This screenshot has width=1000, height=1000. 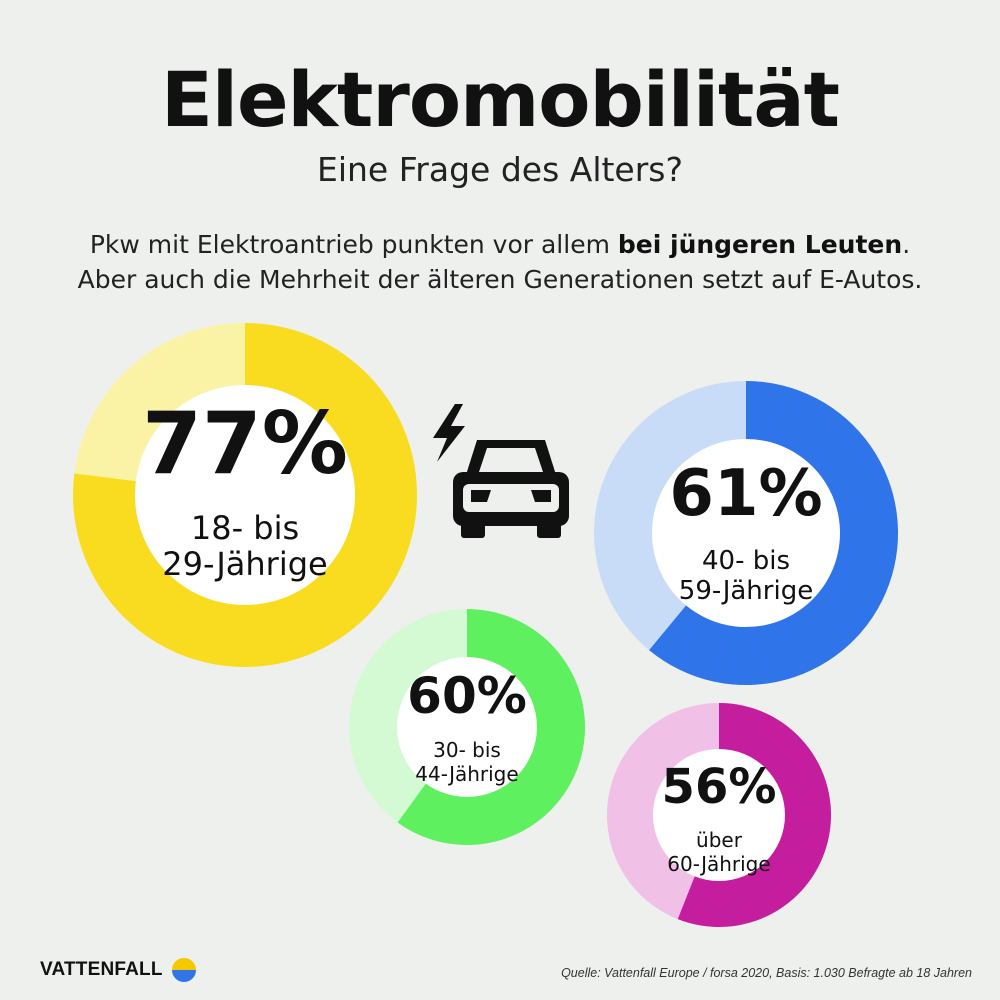 What do you see at coordinates (183, 970) in the screenshot?
I see `vattenfall-logo-icon` at bounding box center [183, 970].